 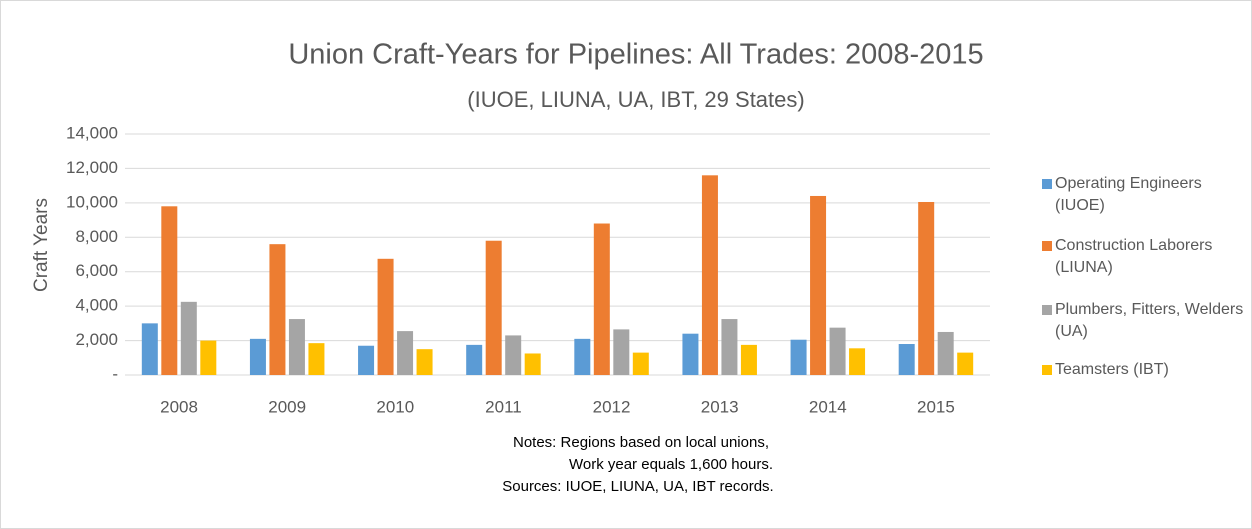 What do you see at coordinates (637, 486) in the screenshot?
I see `note: Sources: IUOE, LIUNA, UA, IBT records.` at bounding box center [637, 486].